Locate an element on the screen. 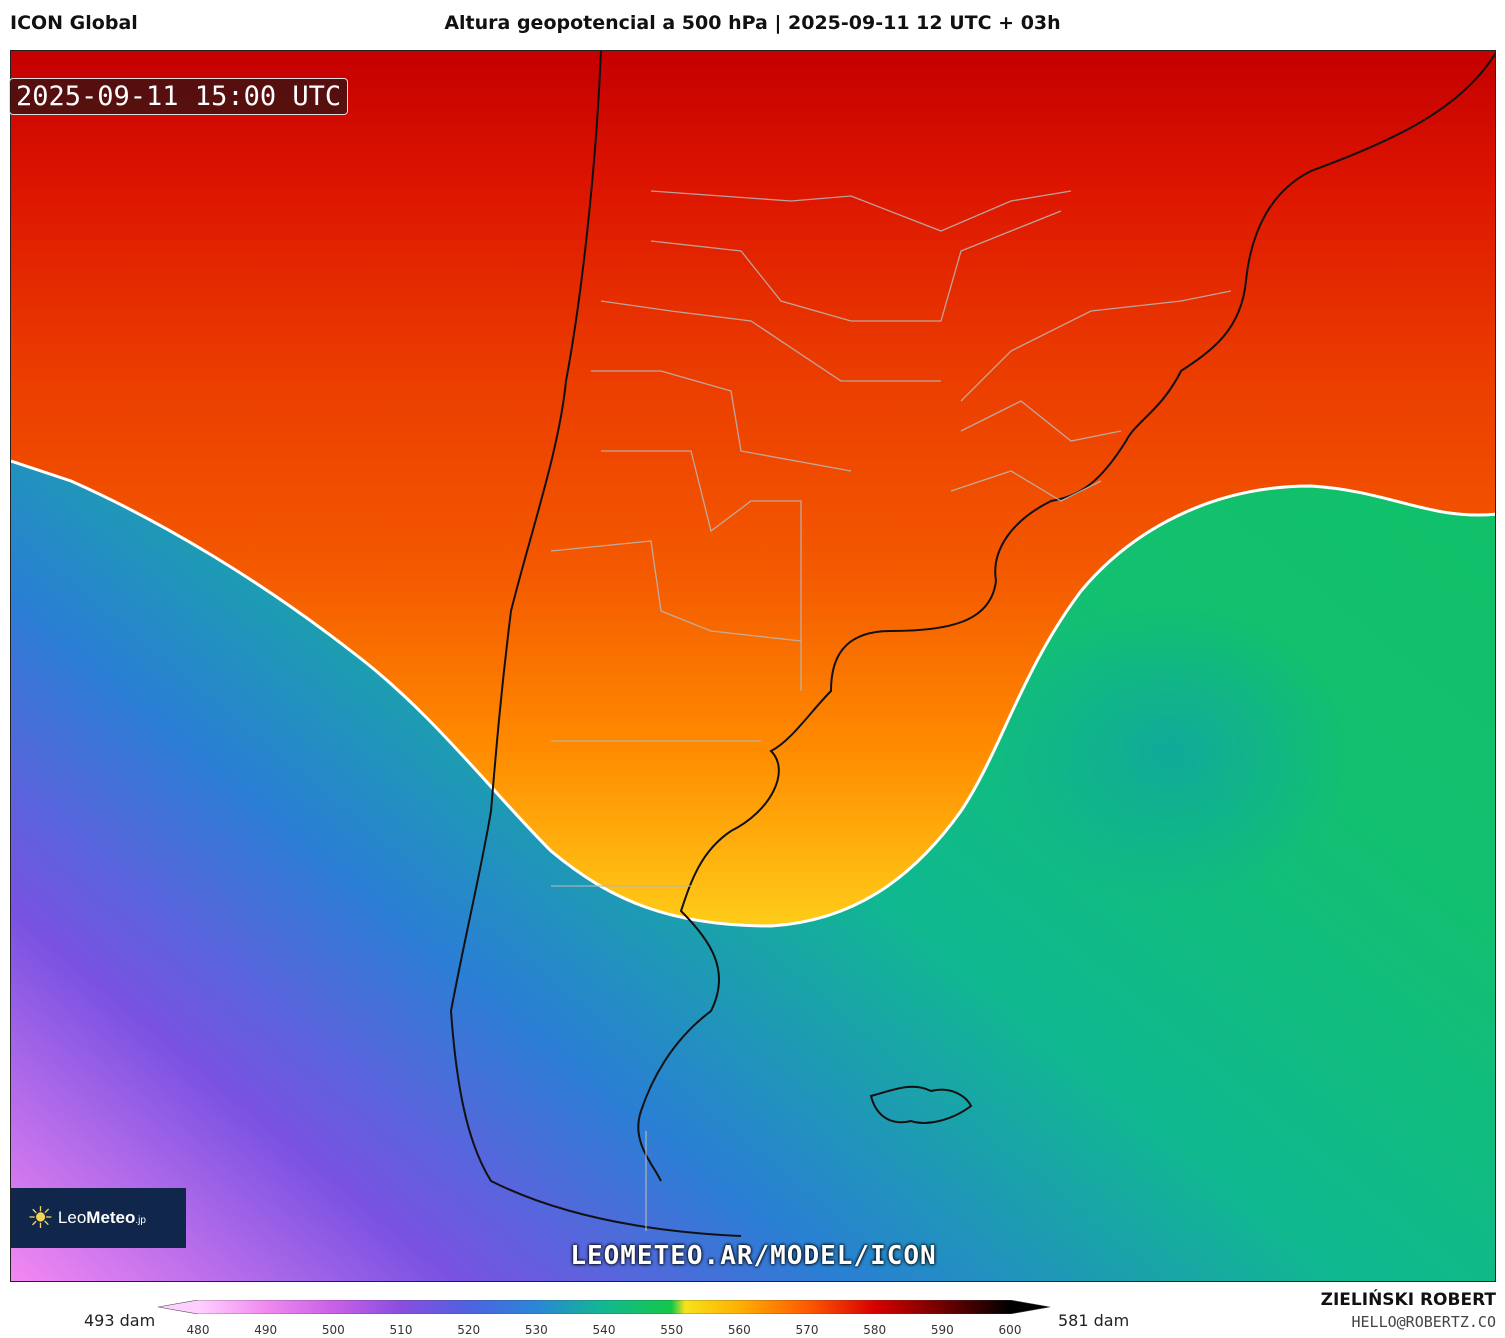 The height and width of the screenshot is (1338, 1505). colorbar-tick-label: 560 is located at coordinates (739, 1330).